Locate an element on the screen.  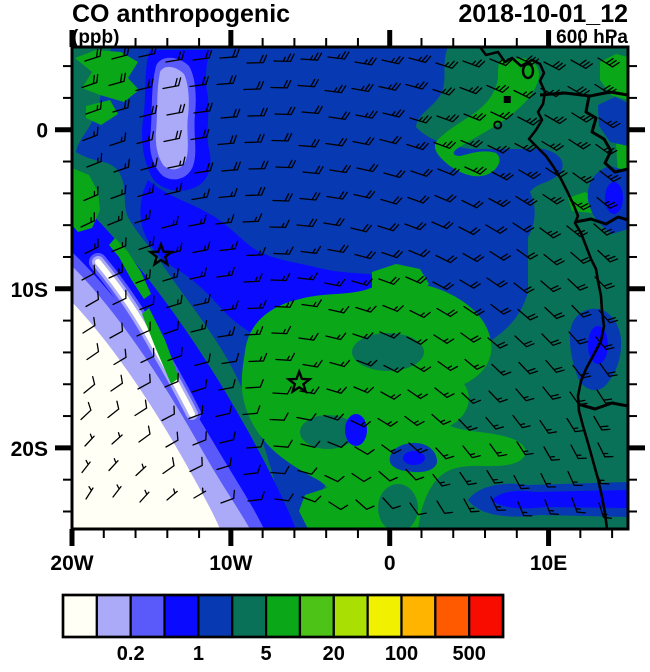
country-border is located at coordinates (602, 406).